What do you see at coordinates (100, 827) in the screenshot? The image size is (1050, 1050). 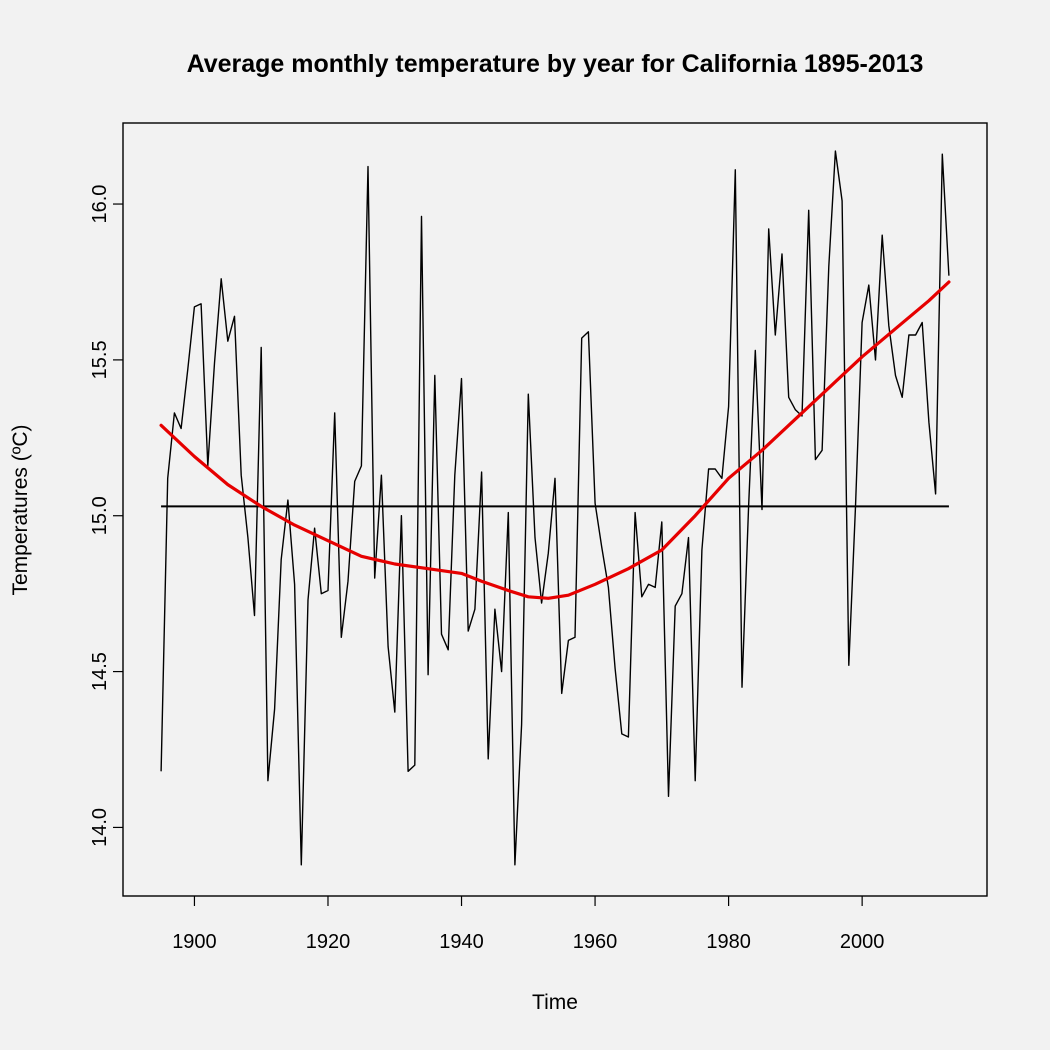 I see `y-tick-label: 14.0` at bounding box center [100, 827].